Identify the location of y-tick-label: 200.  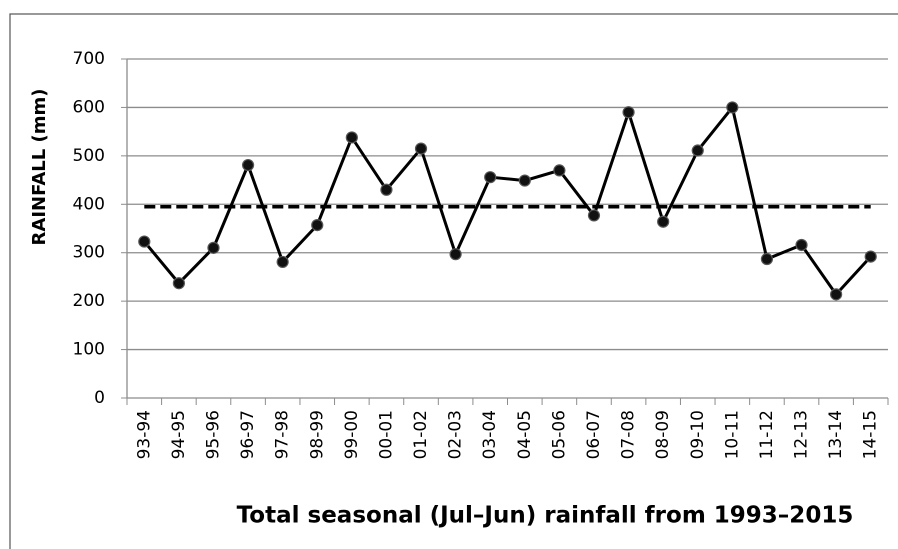
(89, 301).